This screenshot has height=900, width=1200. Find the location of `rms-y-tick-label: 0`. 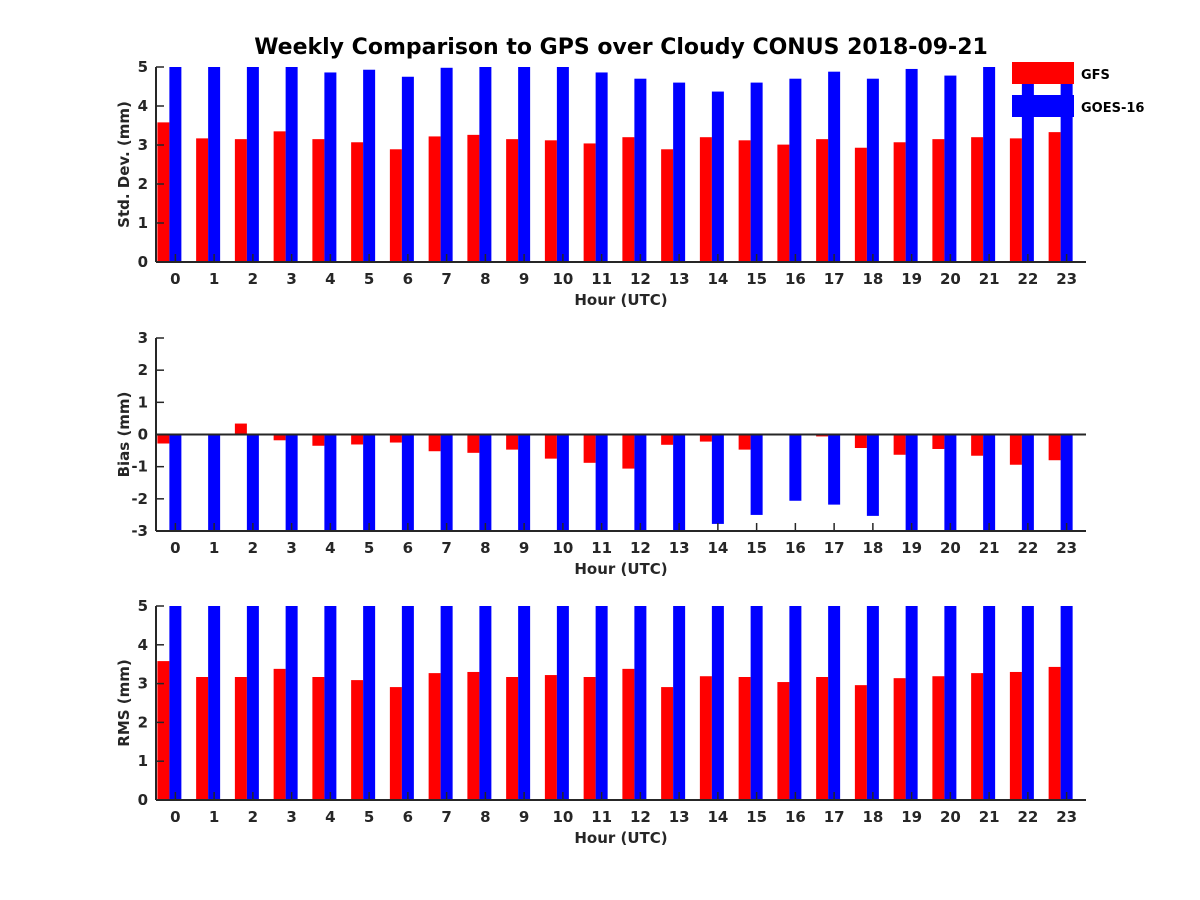

rms-y-tick-label: 0 is located at coordinates (143, 800).